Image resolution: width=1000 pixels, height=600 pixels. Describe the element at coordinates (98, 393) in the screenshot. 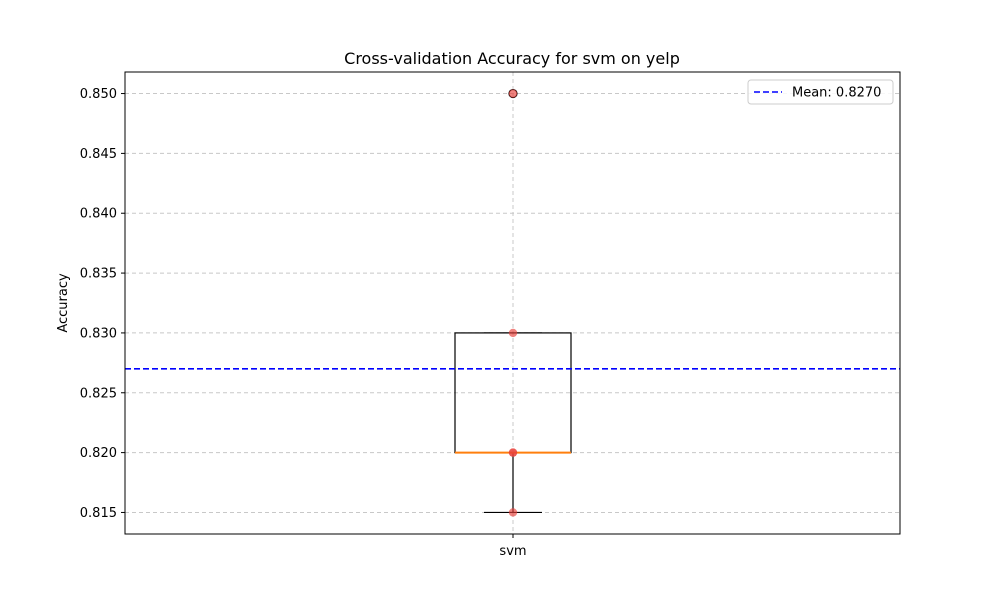

I see `y-tick-label: 0.825` at that location.